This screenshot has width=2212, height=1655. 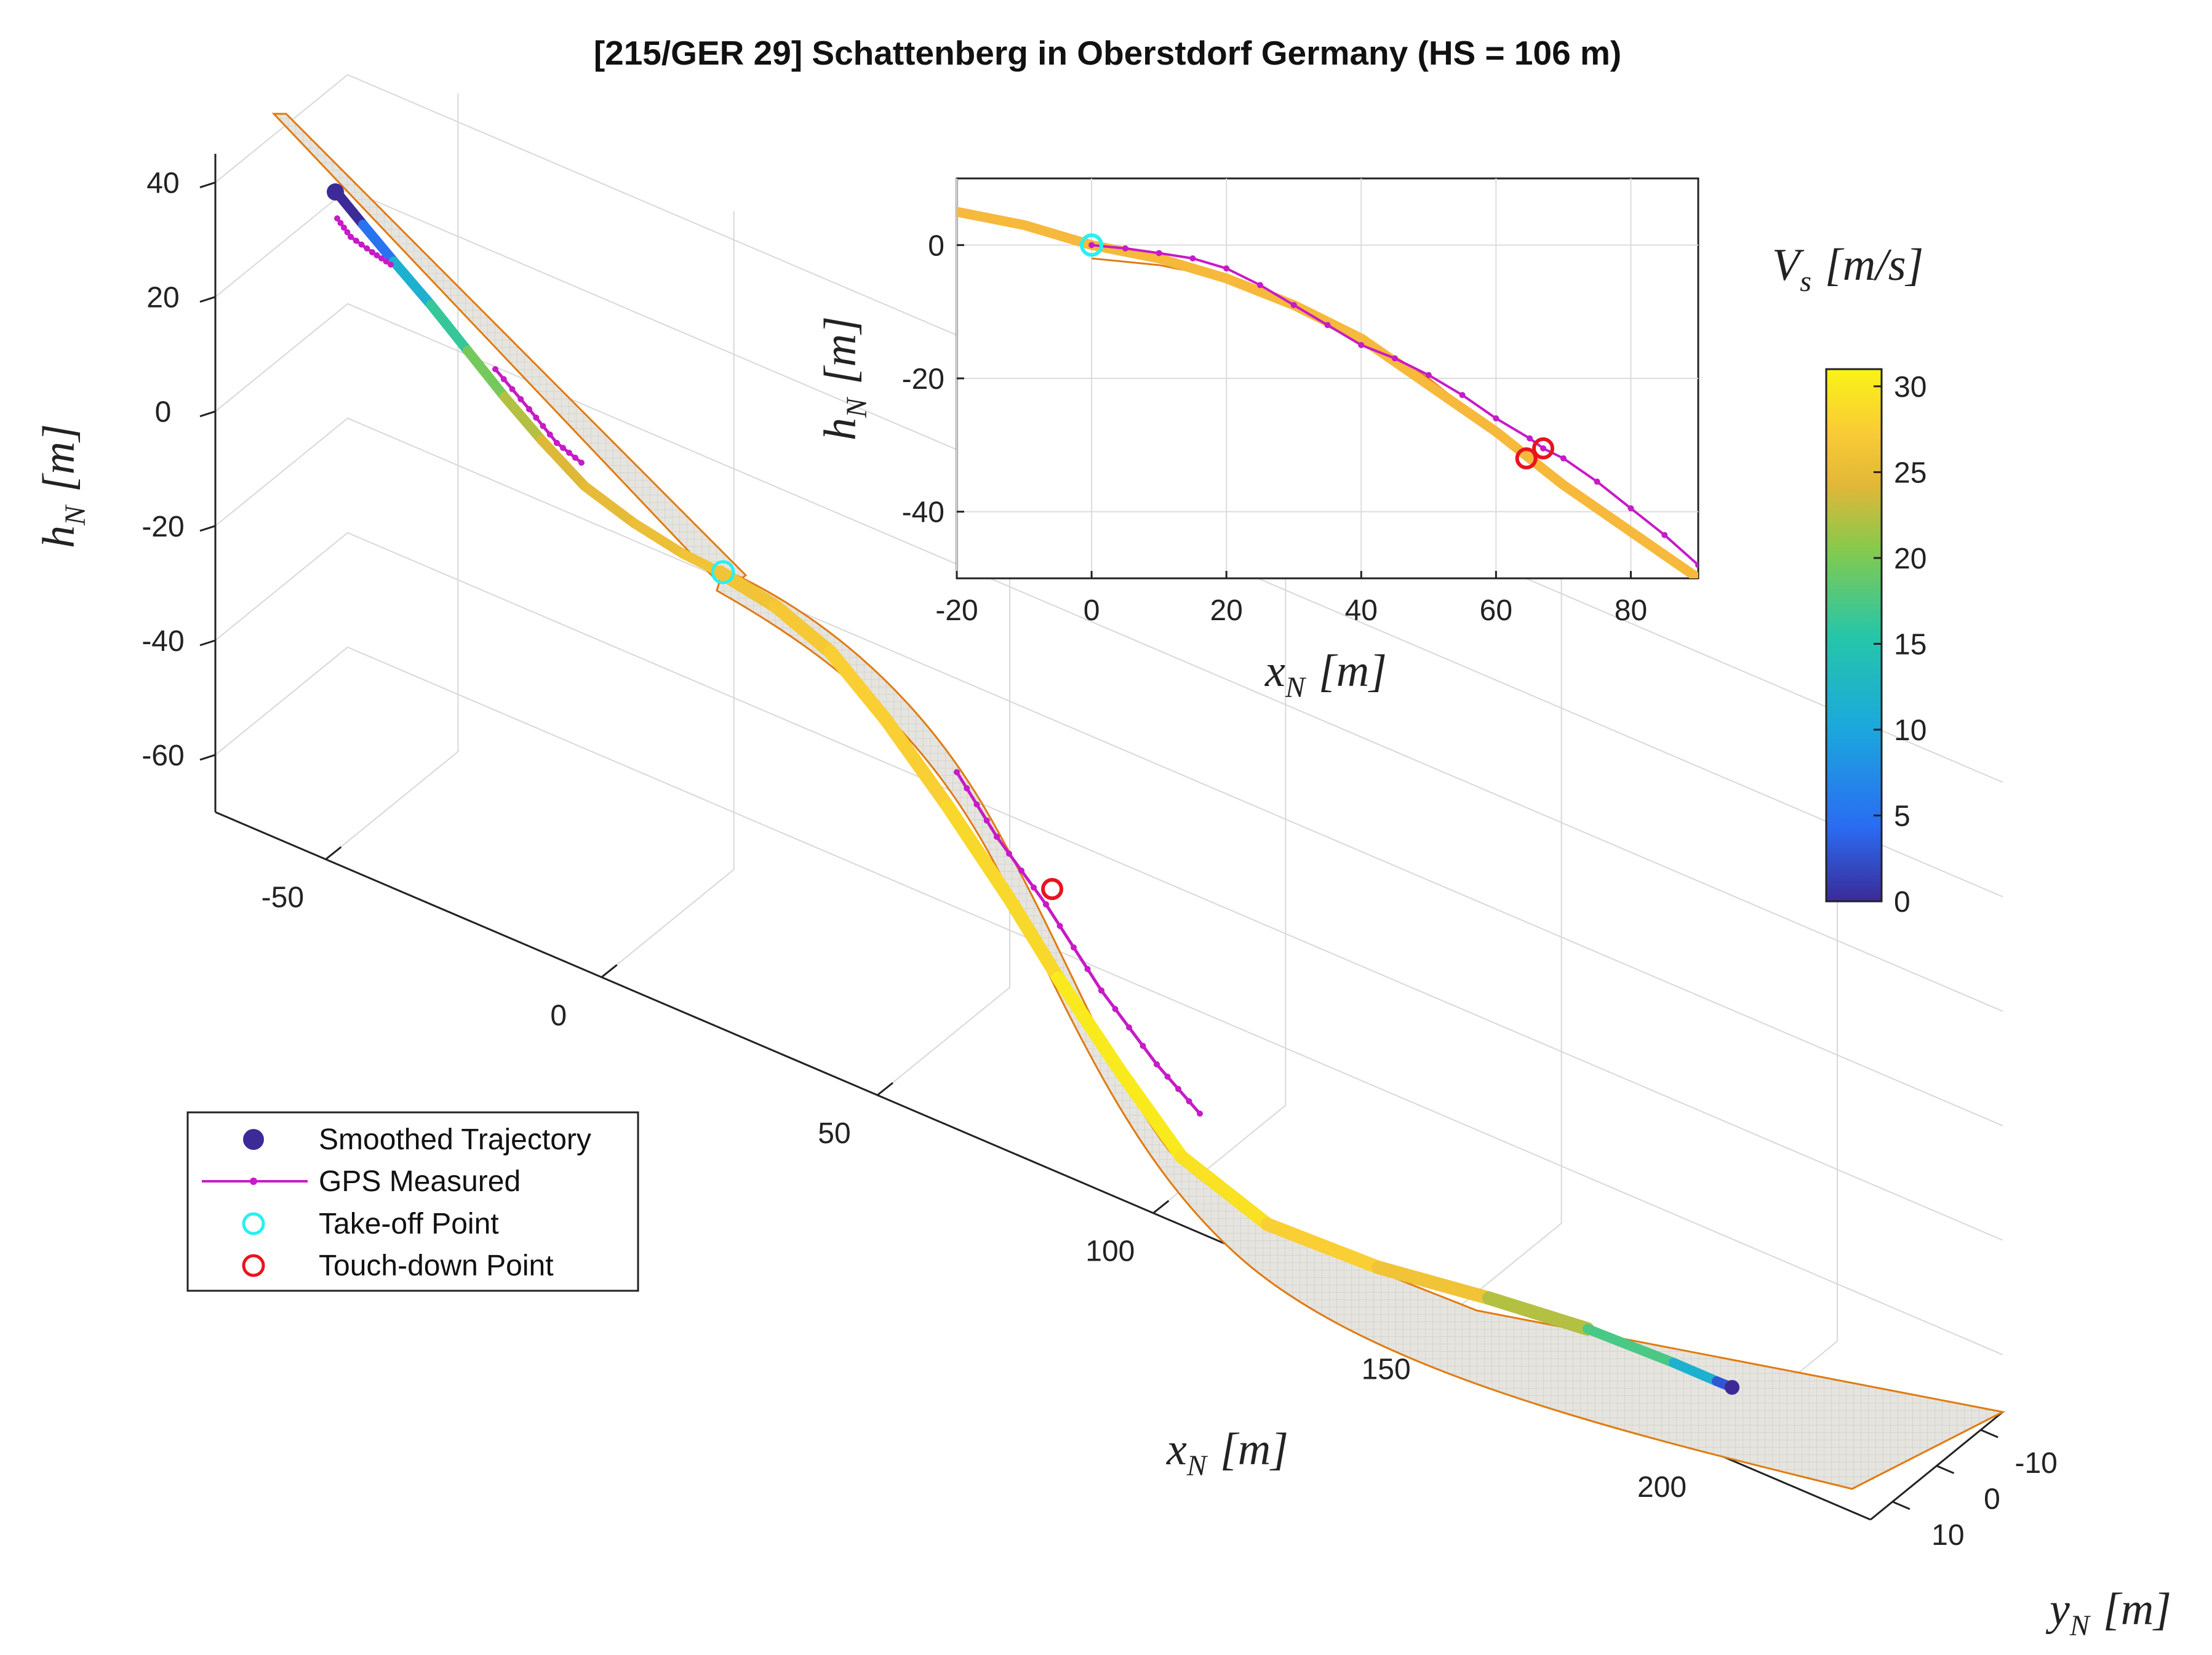 What do you see at coordinates (1662, 1487) in the screenshot?
I see `x-tick-label: 200` at bounding box center [1662, 1487].